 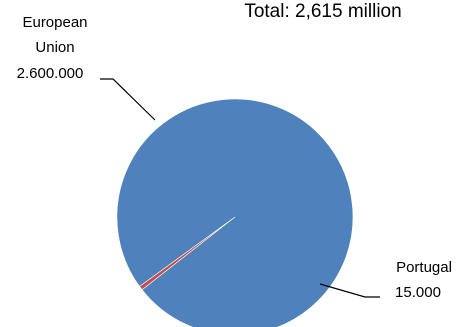 I want to click on chart-title: Total: 2,615 million, so click(x=322, y=11).